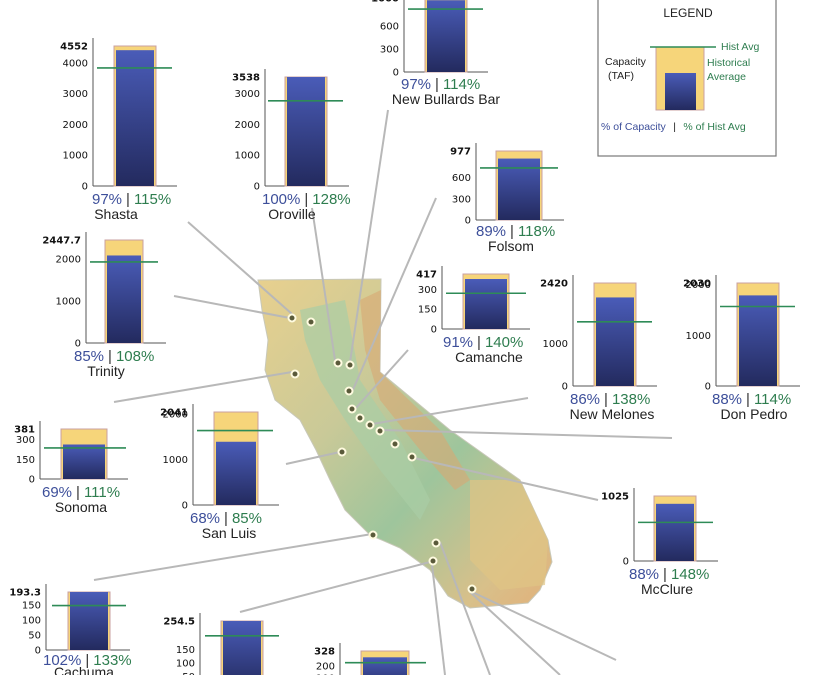  What do you see at coordinates (515, 231) in the screenshot?
I see `percent-row: 89% | 118%` at bounding box center [515, 231].